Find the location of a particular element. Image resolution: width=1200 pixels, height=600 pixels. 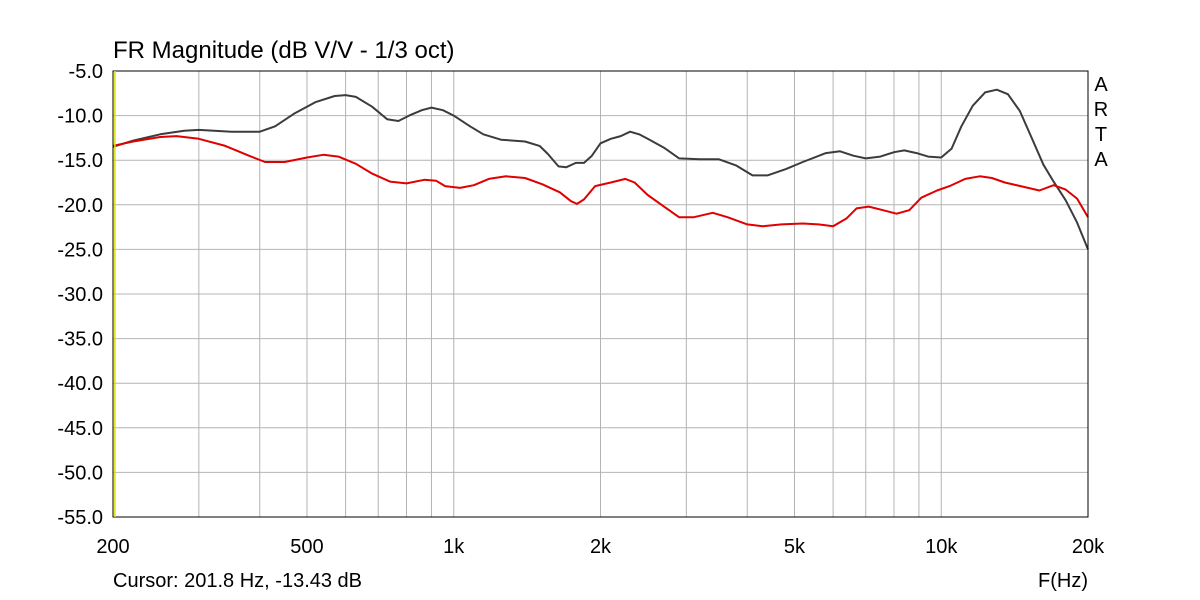

y-tick-label: -30.0 is located at coordinates (80, 295).